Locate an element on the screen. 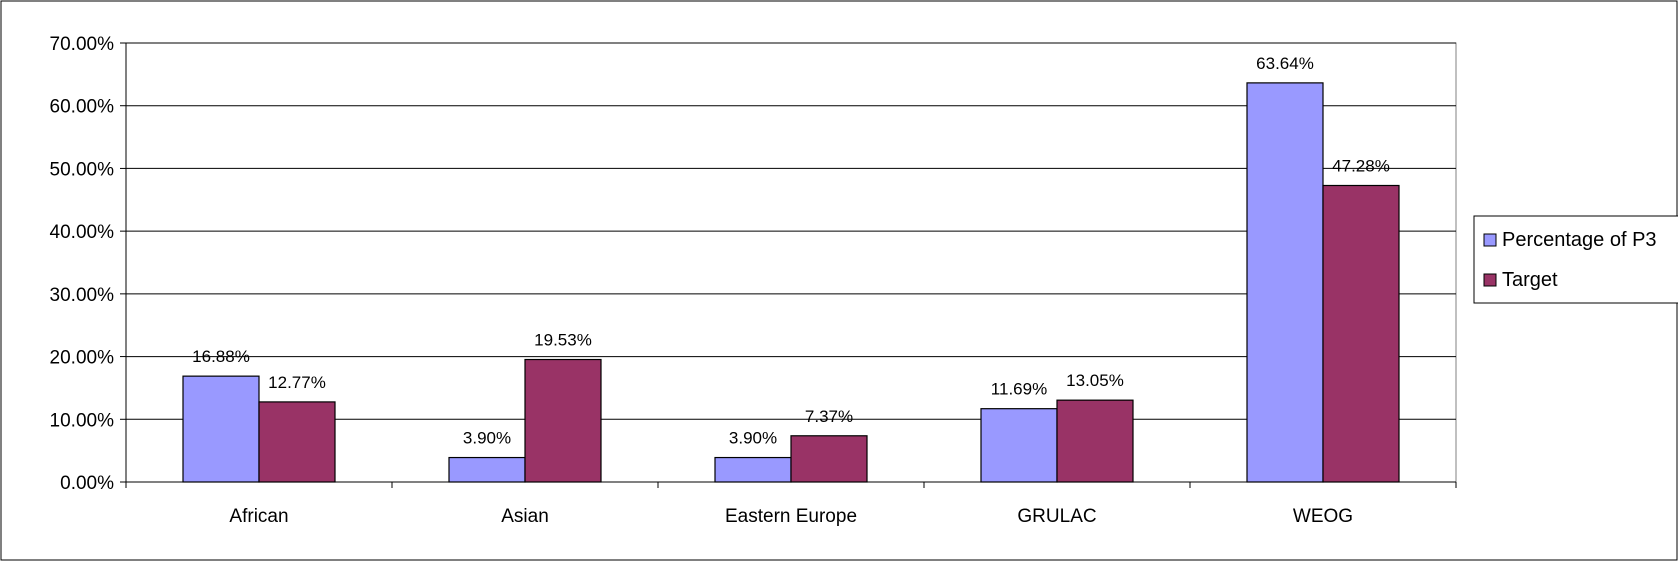 This screenshot has height=561, width=1678. data-label: 19.53% is located at coordinates (563, 340).